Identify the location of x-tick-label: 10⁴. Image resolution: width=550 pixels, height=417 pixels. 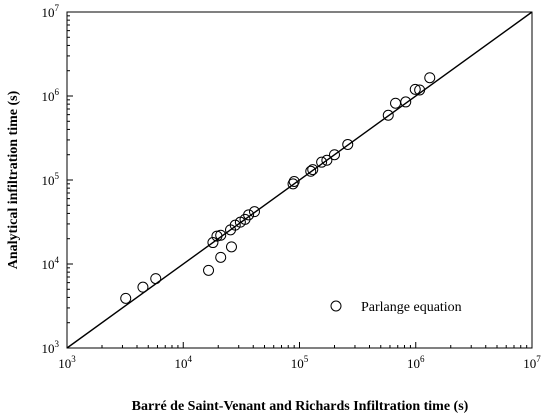
(184, 362).